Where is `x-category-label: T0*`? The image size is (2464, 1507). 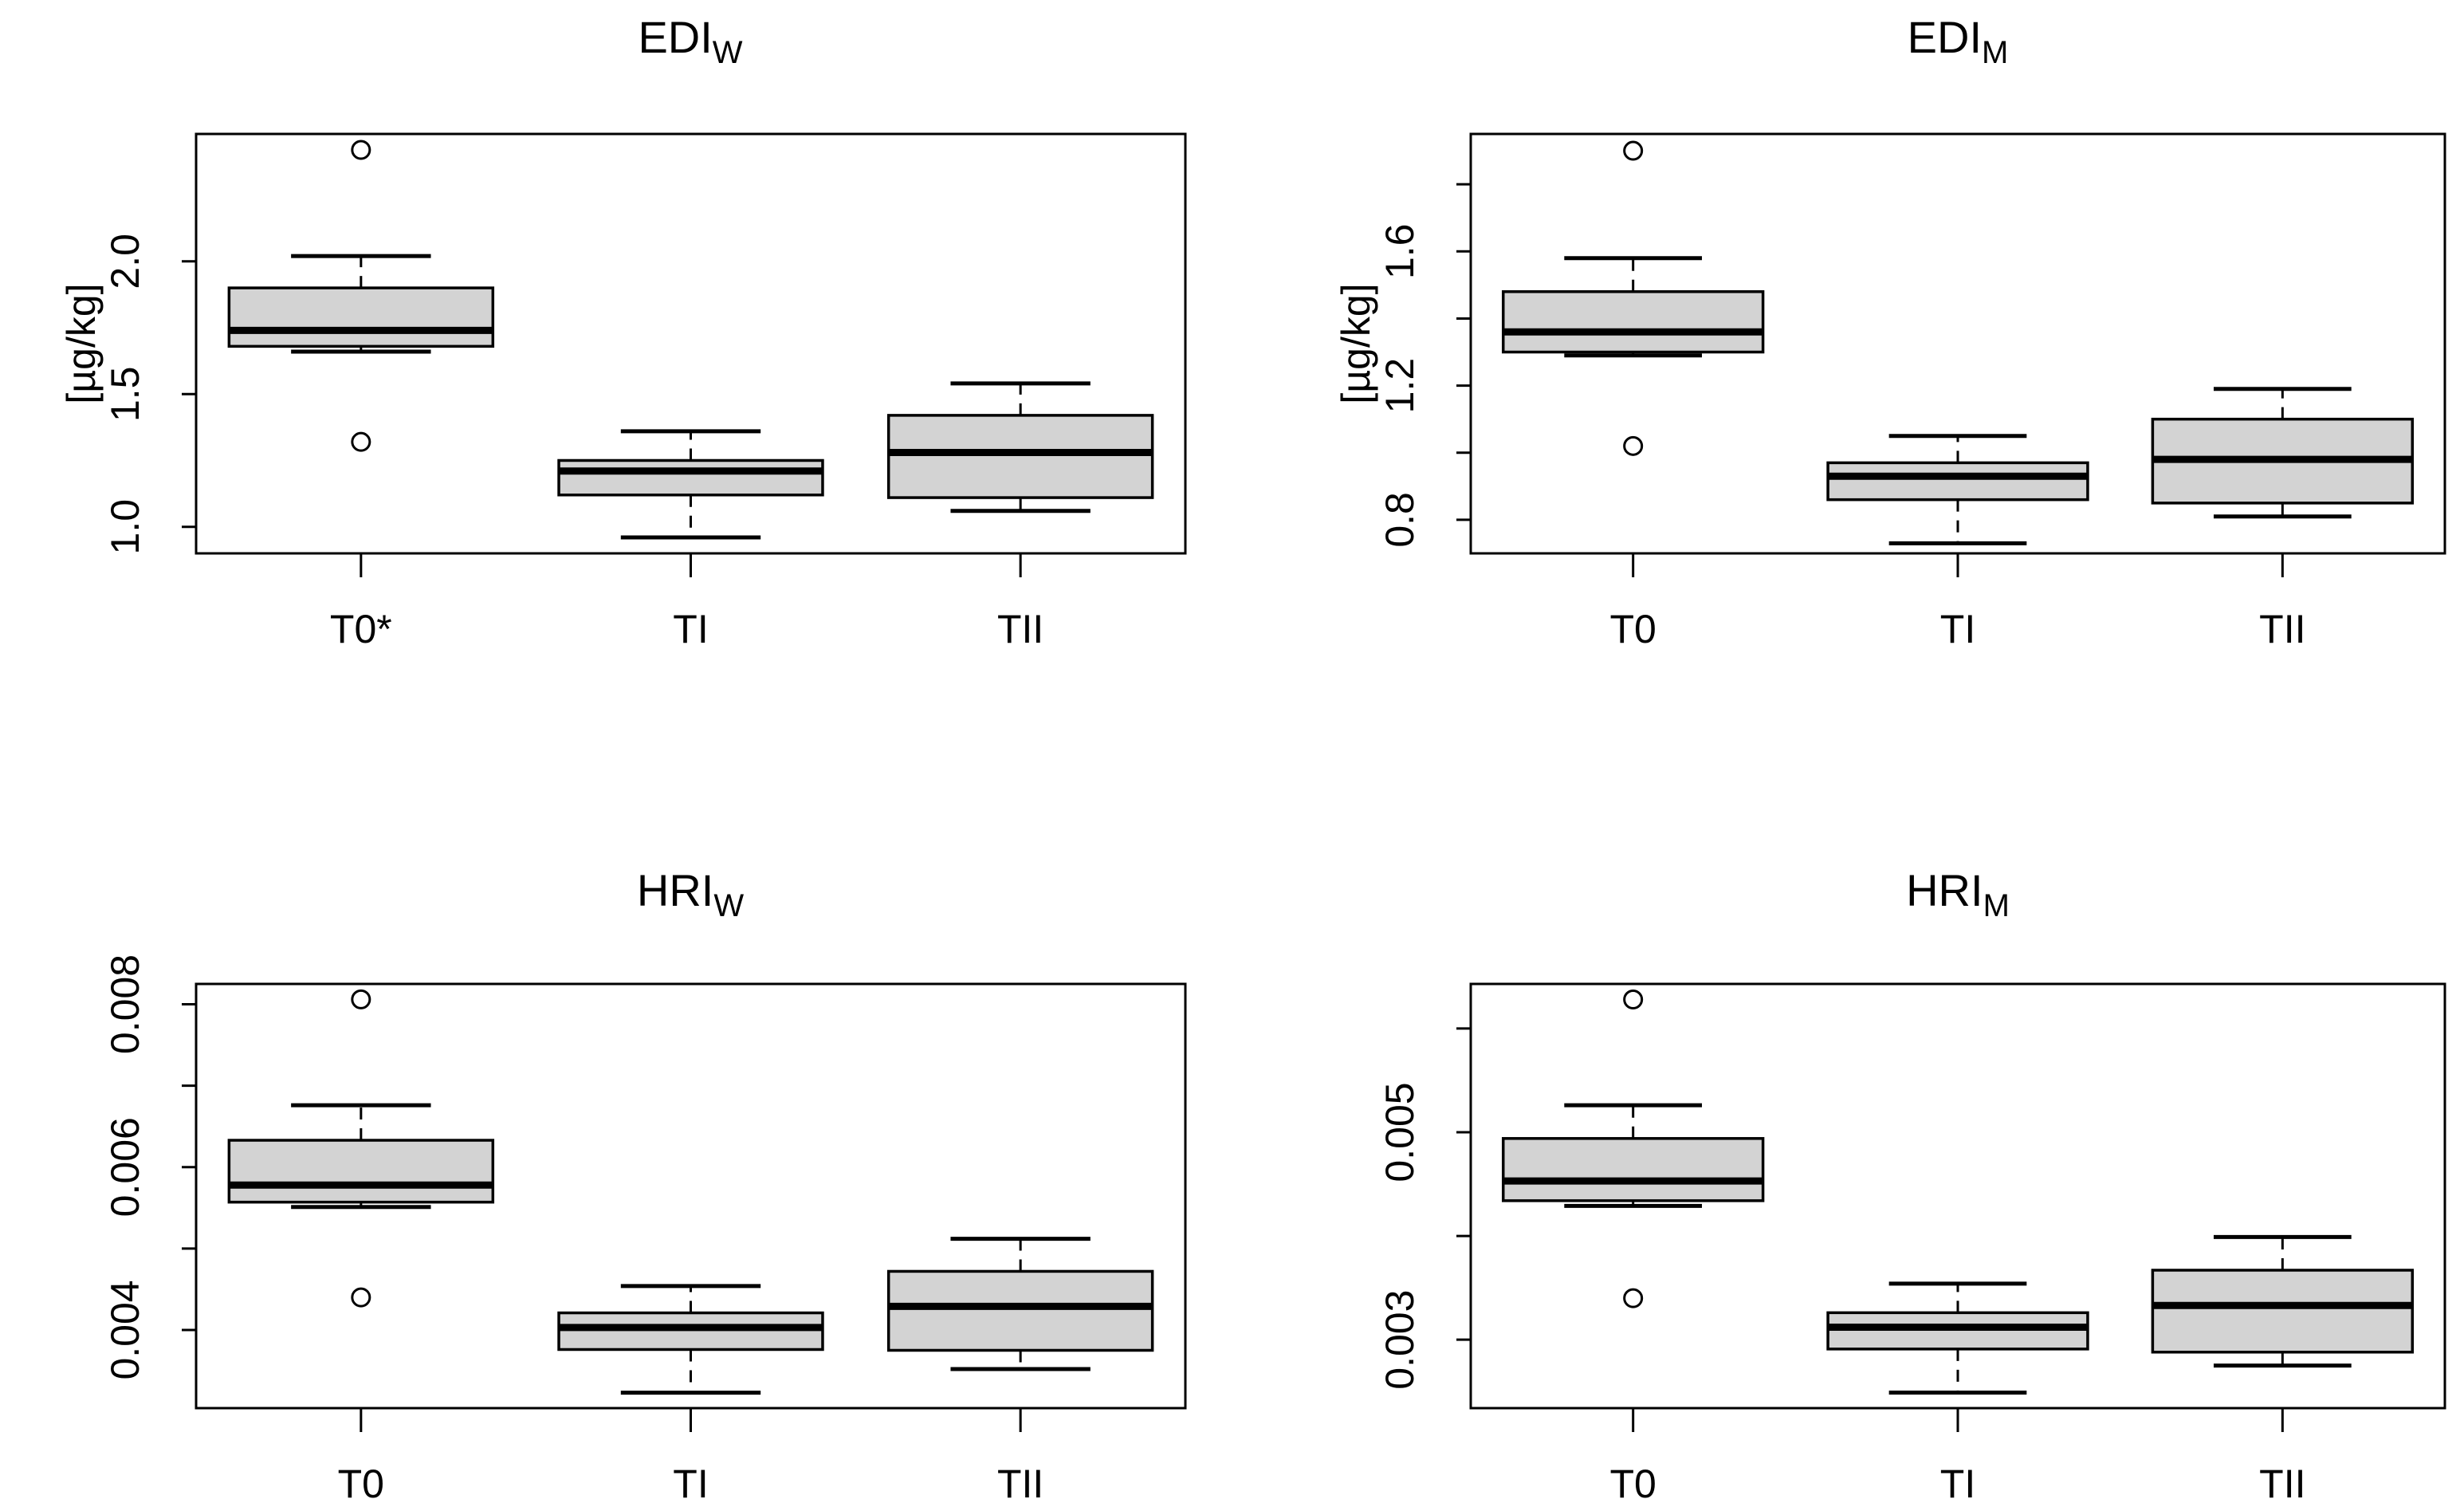
x-category-label: T0* is located at coordinates (361, 629).